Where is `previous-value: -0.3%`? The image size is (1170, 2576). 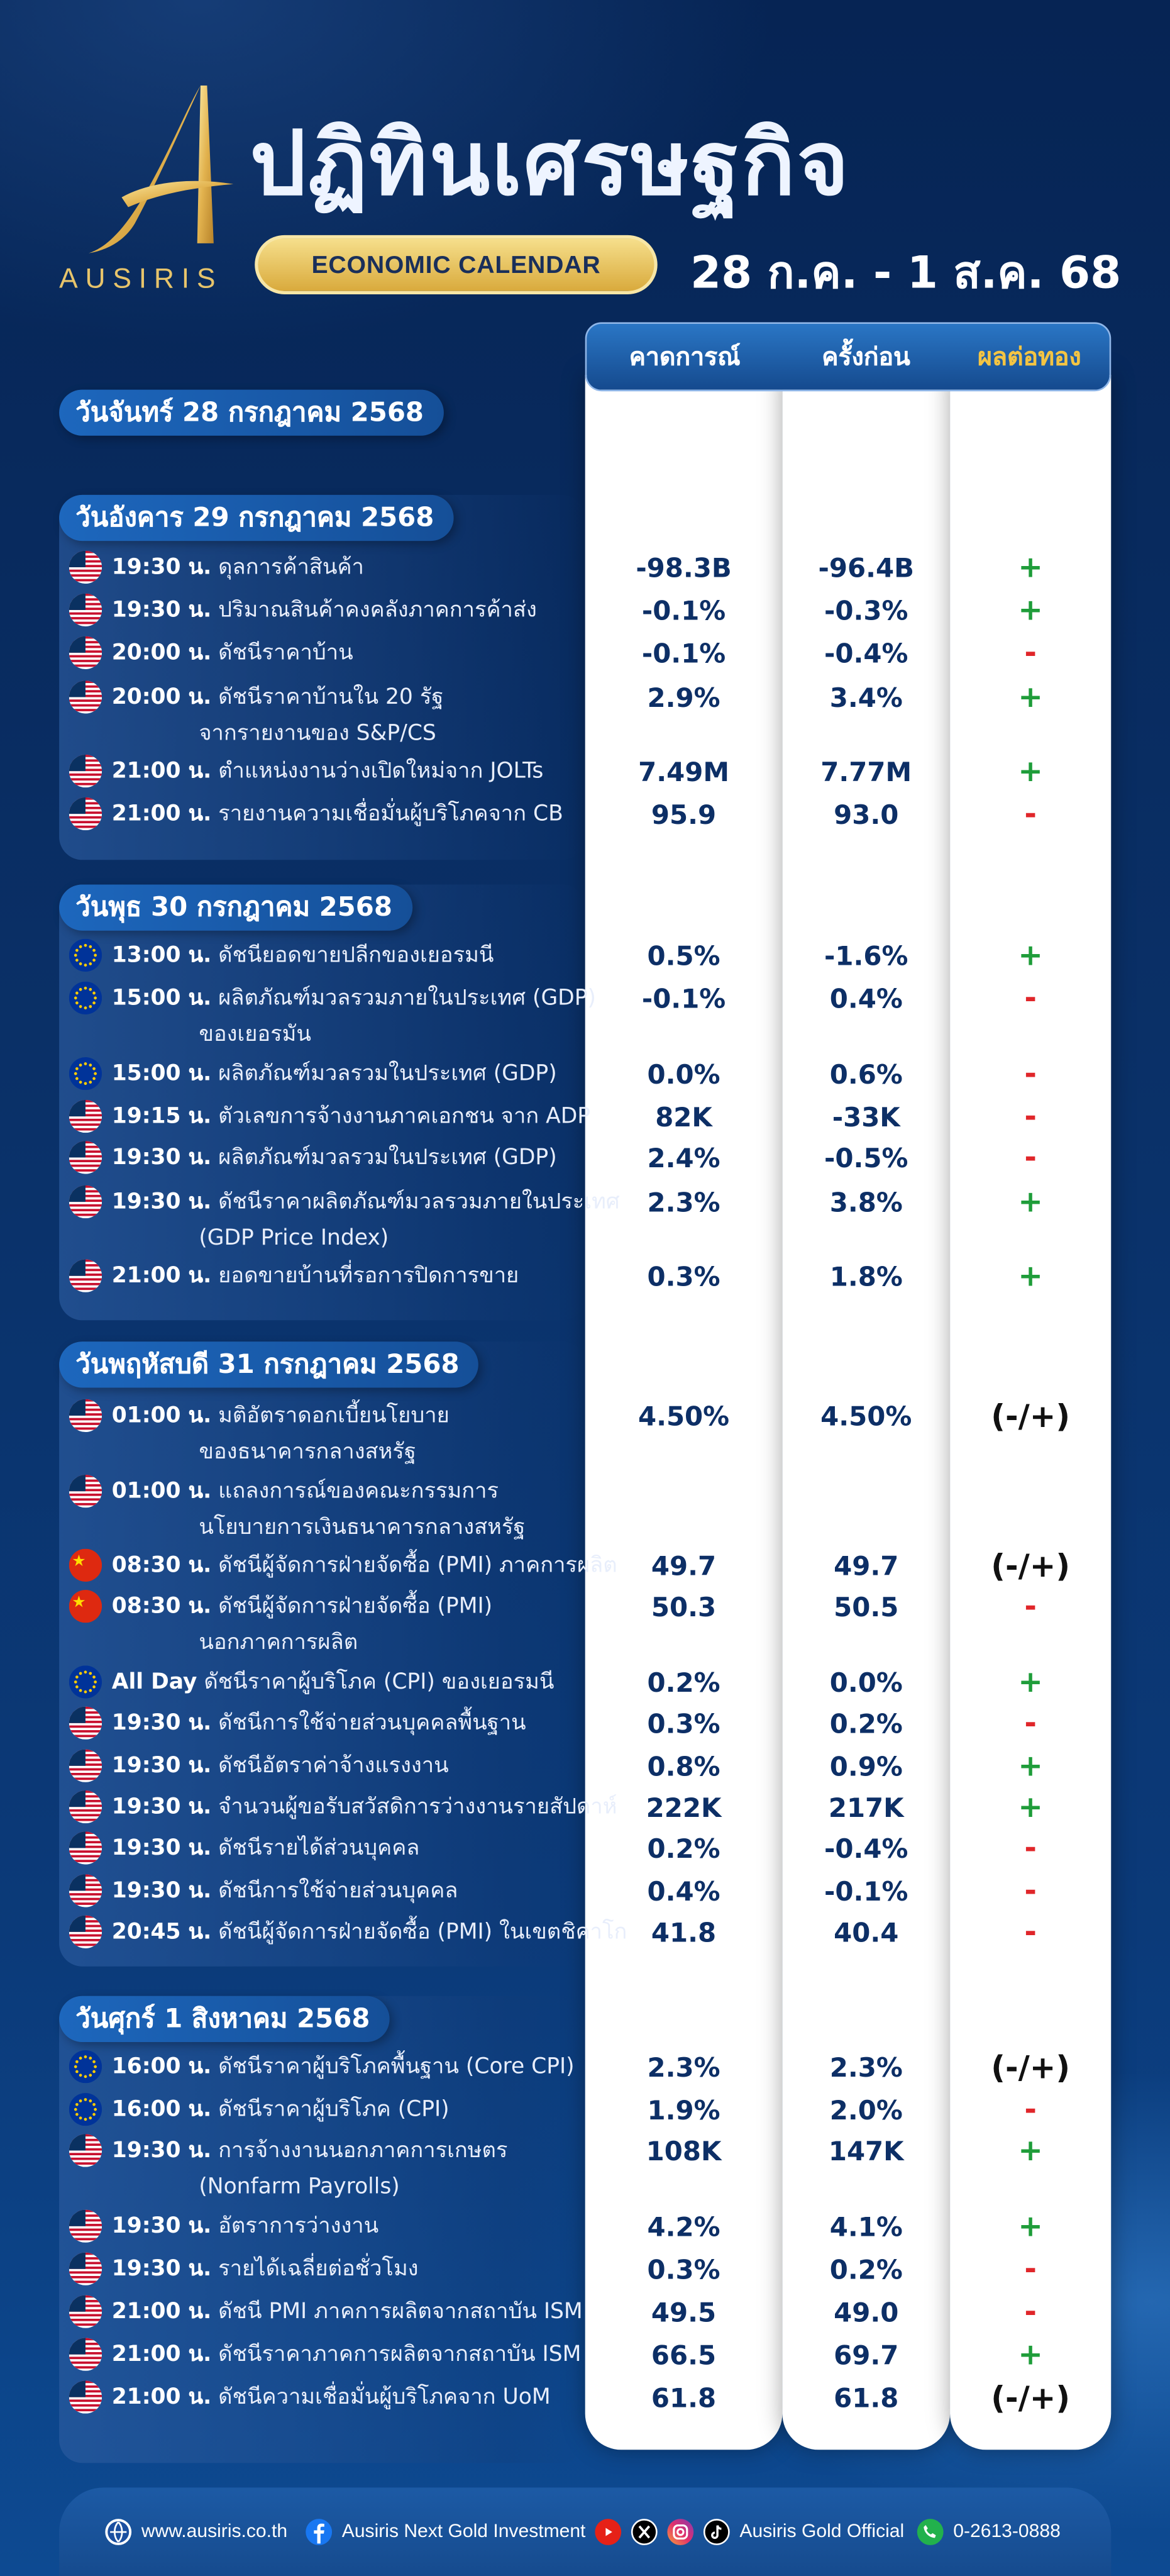 previous-value: -0.3% is located at coordinates (866, 611).